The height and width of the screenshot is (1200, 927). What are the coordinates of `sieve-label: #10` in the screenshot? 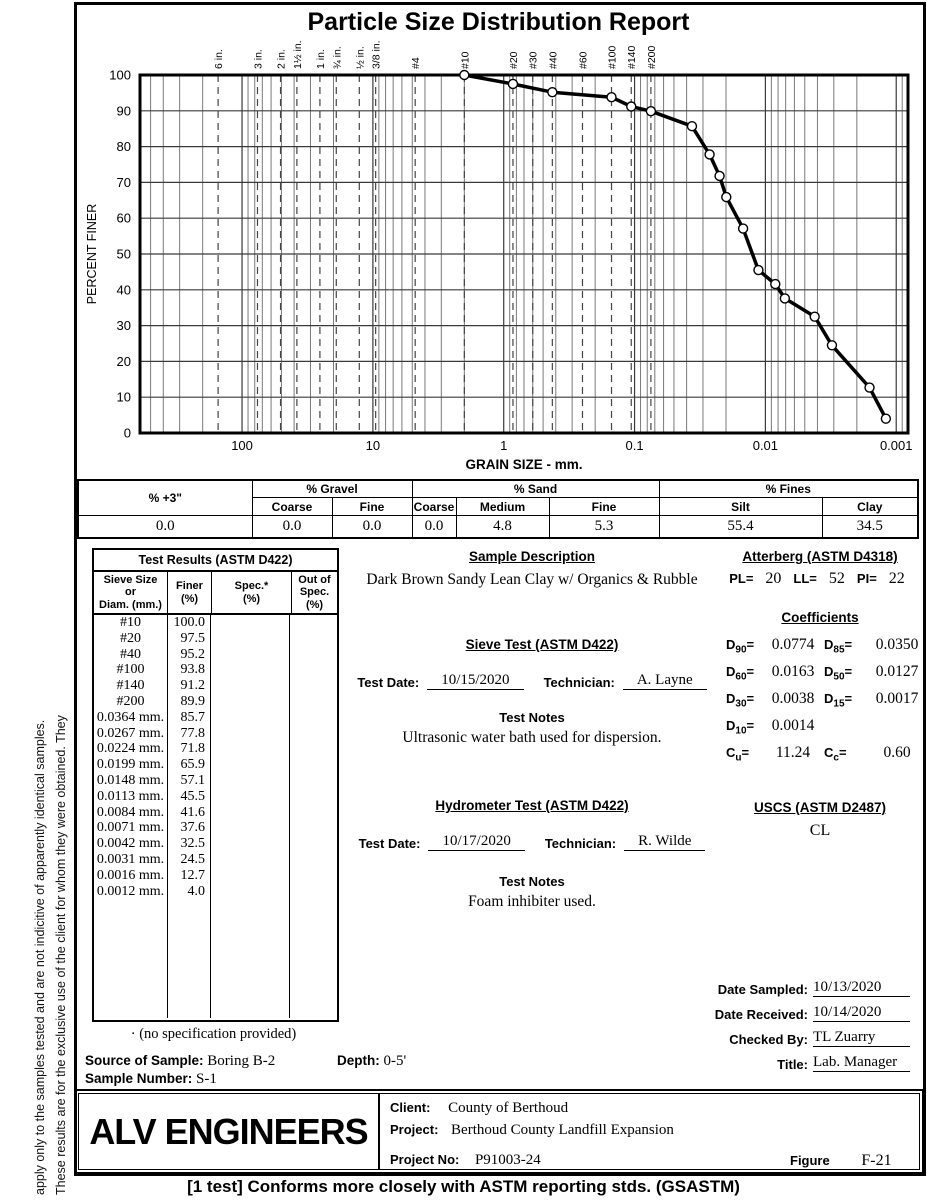 It's located at (465, 60).